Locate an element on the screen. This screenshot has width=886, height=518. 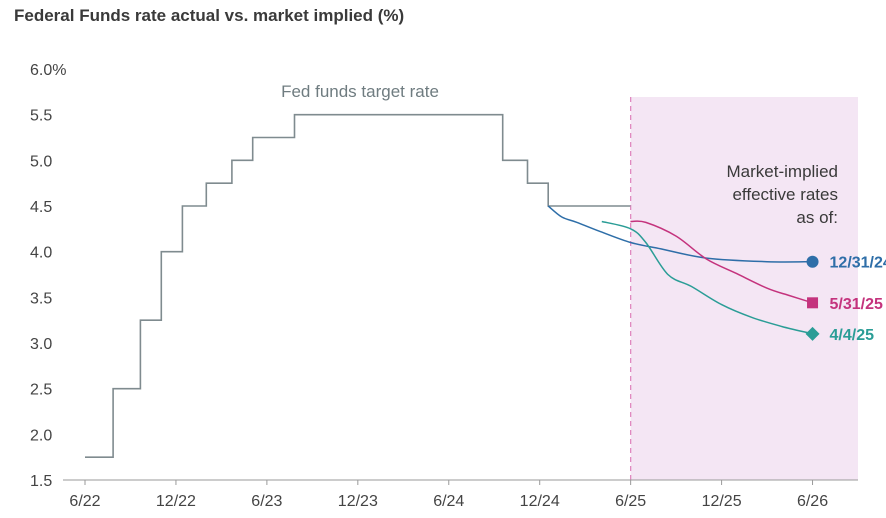
series-label-5-31-25: 5/31/25 is located at coordinates (856, 304).